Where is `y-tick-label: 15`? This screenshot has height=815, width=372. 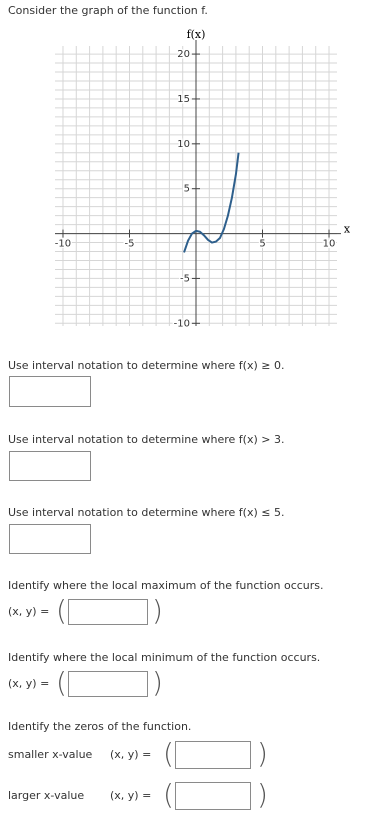
y-tick-label: 15 is located at coordinates (183, 99).